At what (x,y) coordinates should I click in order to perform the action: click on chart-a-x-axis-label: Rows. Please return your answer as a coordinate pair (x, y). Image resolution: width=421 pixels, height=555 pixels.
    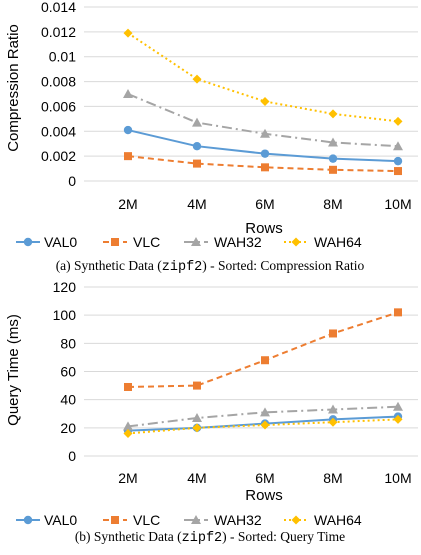
    Looking at the image, I should click on (264, 228).